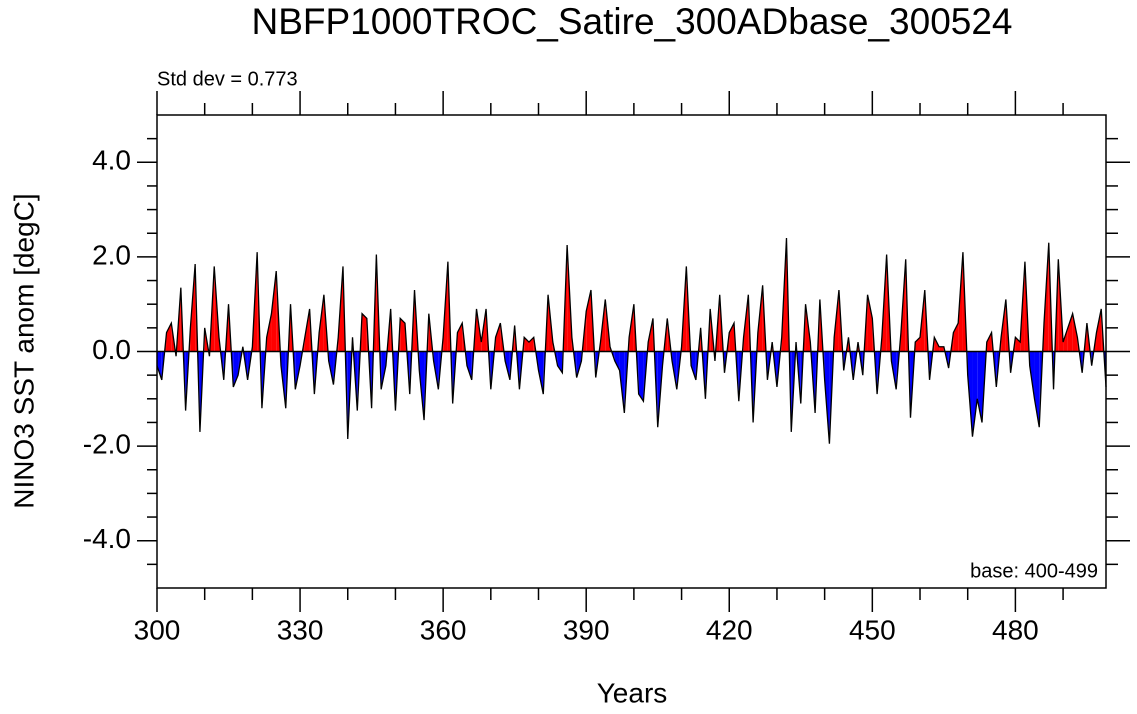 This screenshot has height=714, width=1137. Describe the element at coordinates (107, 443) in the screenshot. I see `y-tick-label: -2.0` at that location.